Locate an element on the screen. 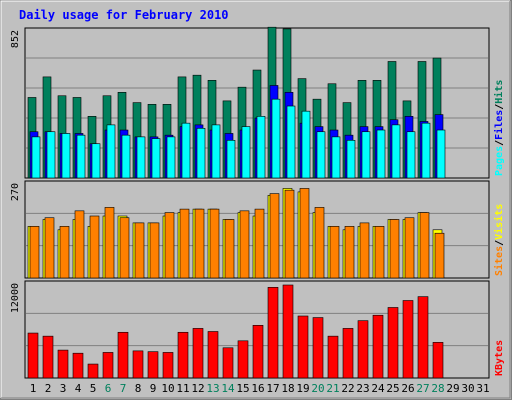 This screenshot has width=512, height=405. x-tick-label-day-27: 27 is located at coordinates (422, 388).